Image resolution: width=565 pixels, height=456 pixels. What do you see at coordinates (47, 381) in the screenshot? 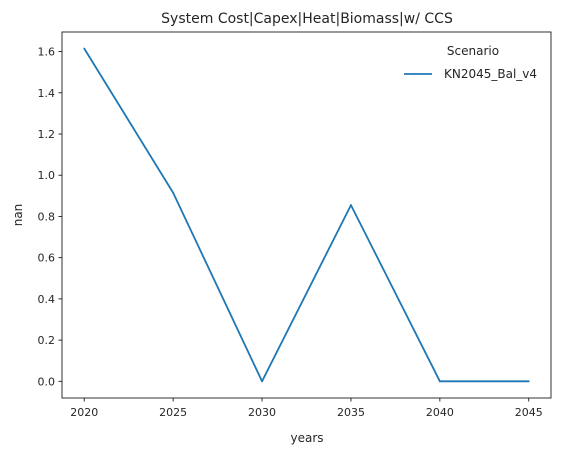
I see `y-tick-label: 0.0` at bounding box center [47, 381].